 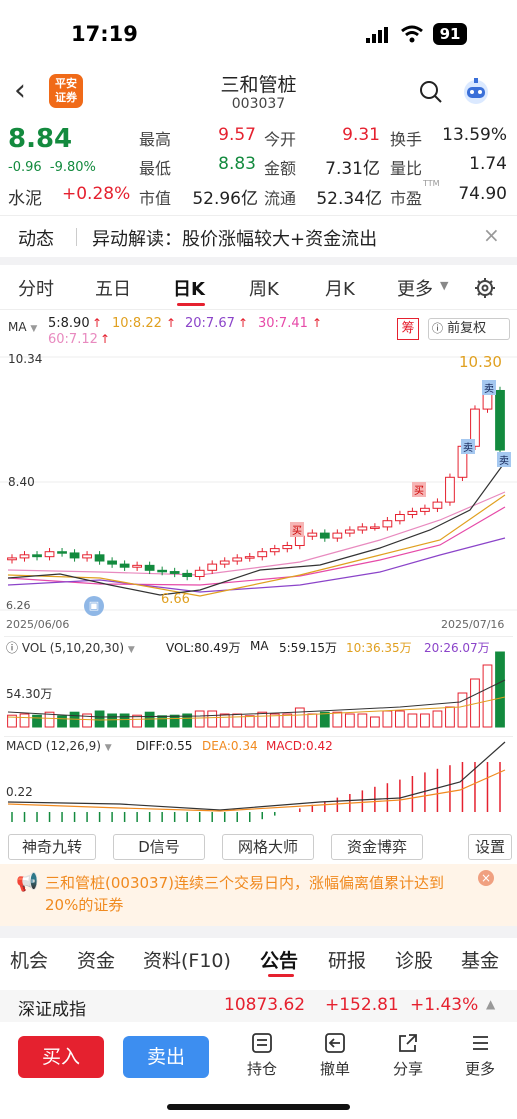 What do you see at coordinates (485, 288) in the screenshot?
I see `gear-icon` at bounding box center [485, 288].